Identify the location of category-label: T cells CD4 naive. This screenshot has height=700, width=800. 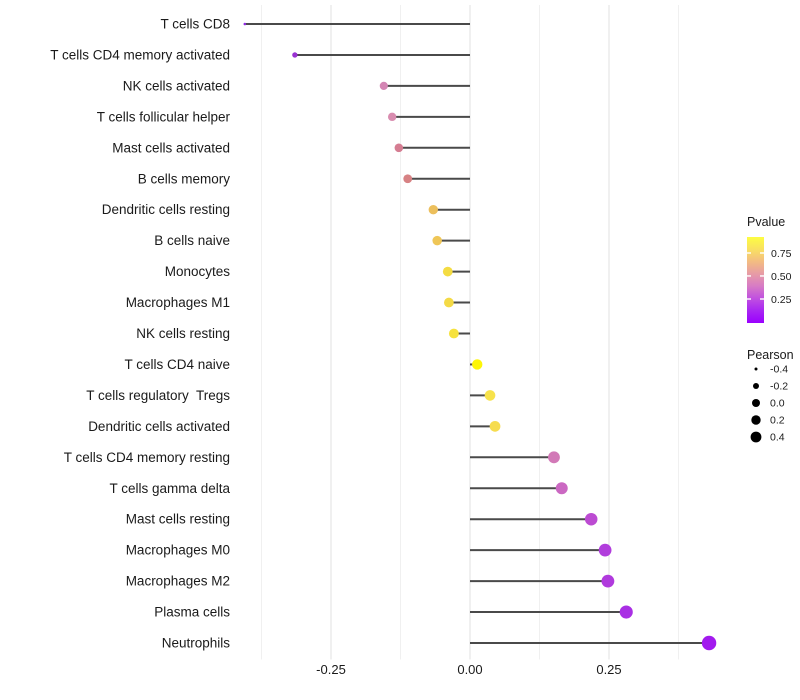
(177, 364).